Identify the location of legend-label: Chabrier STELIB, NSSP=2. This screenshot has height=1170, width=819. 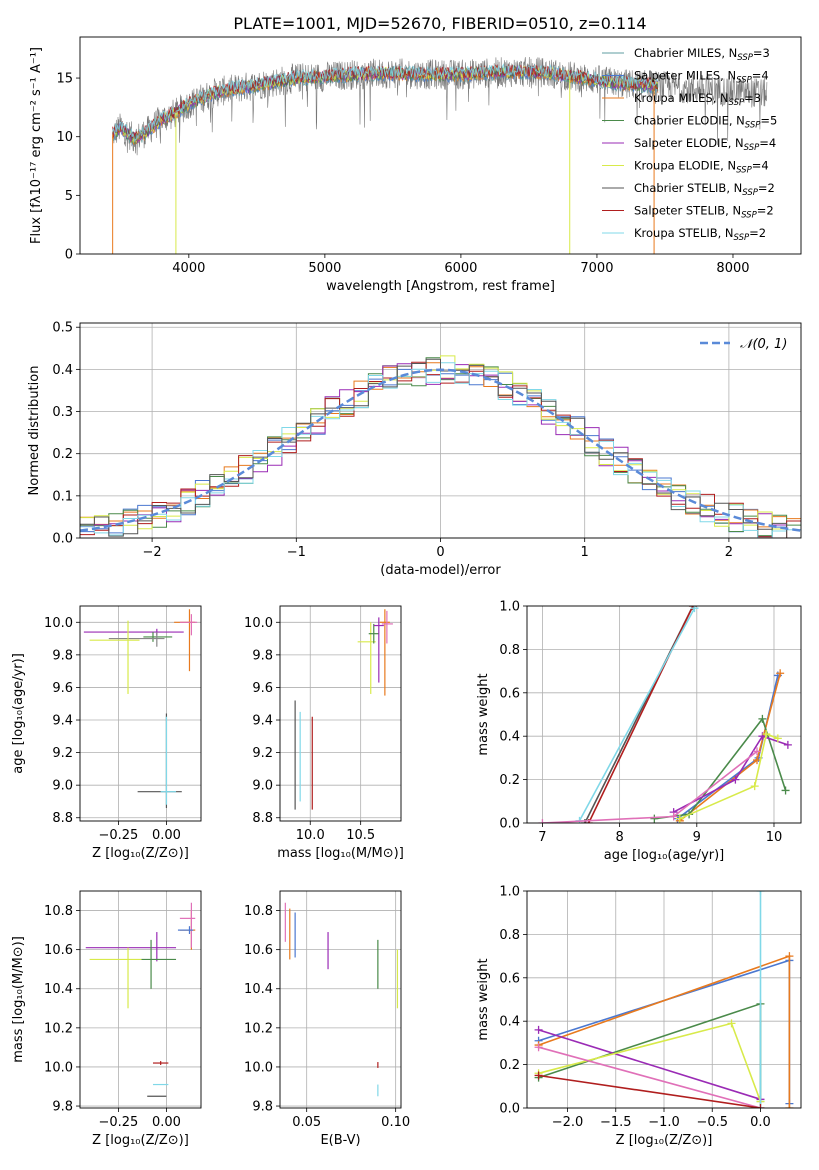
(704, 189).